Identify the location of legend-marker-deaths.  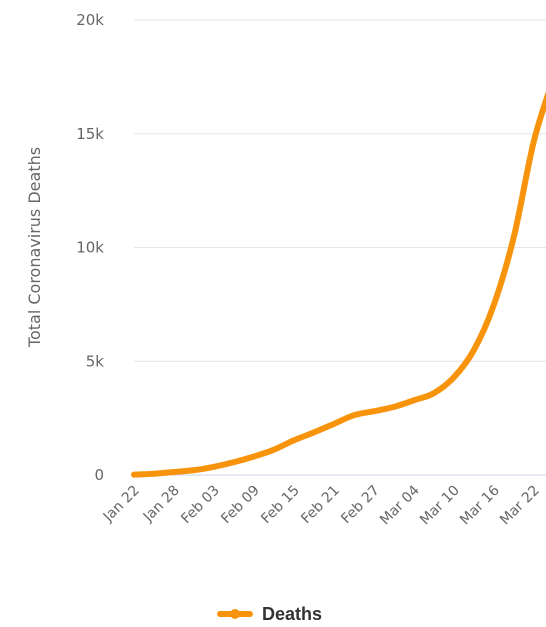
(235, 614).